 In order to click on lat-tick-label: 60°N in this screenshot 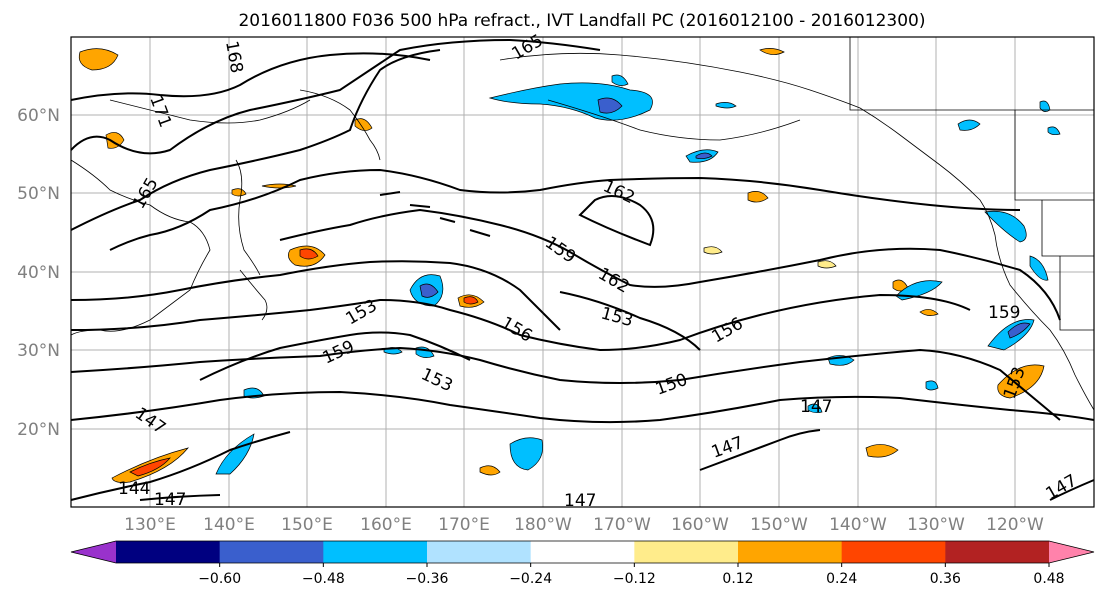, I will do `click(38, 116)`.